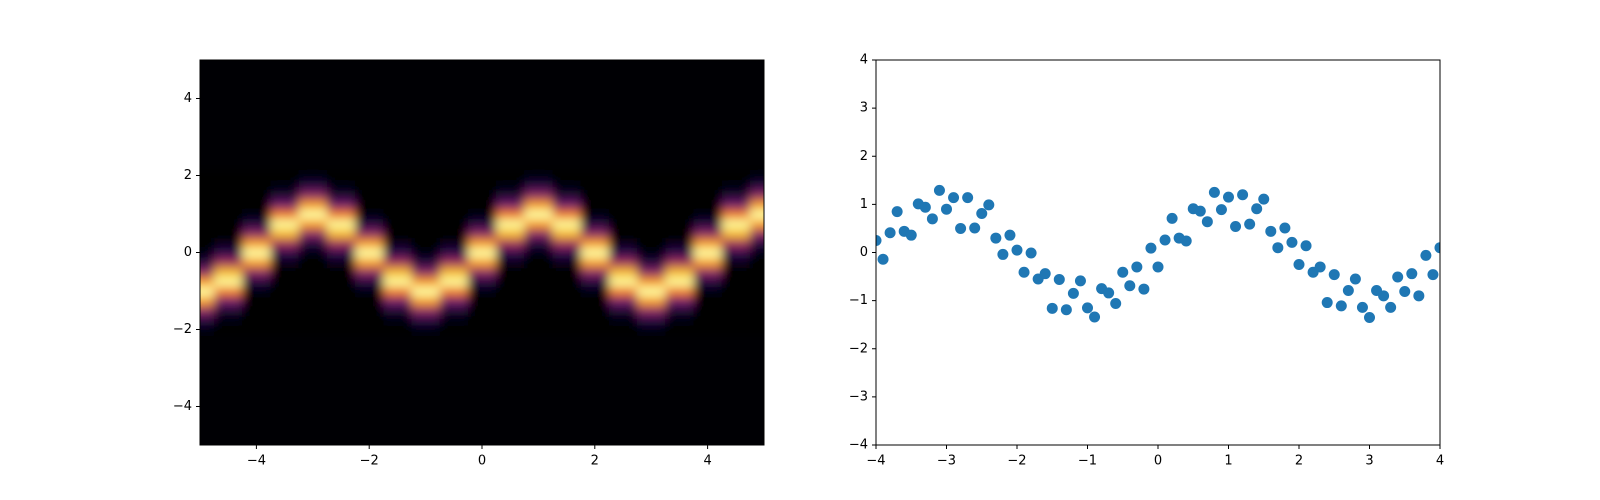 This screenshot has width=1600, height=500. What do you see at coordinates (858, 445) in the screenshot?
I see `y-tick-label: −4` at bounding box center [858, 445].